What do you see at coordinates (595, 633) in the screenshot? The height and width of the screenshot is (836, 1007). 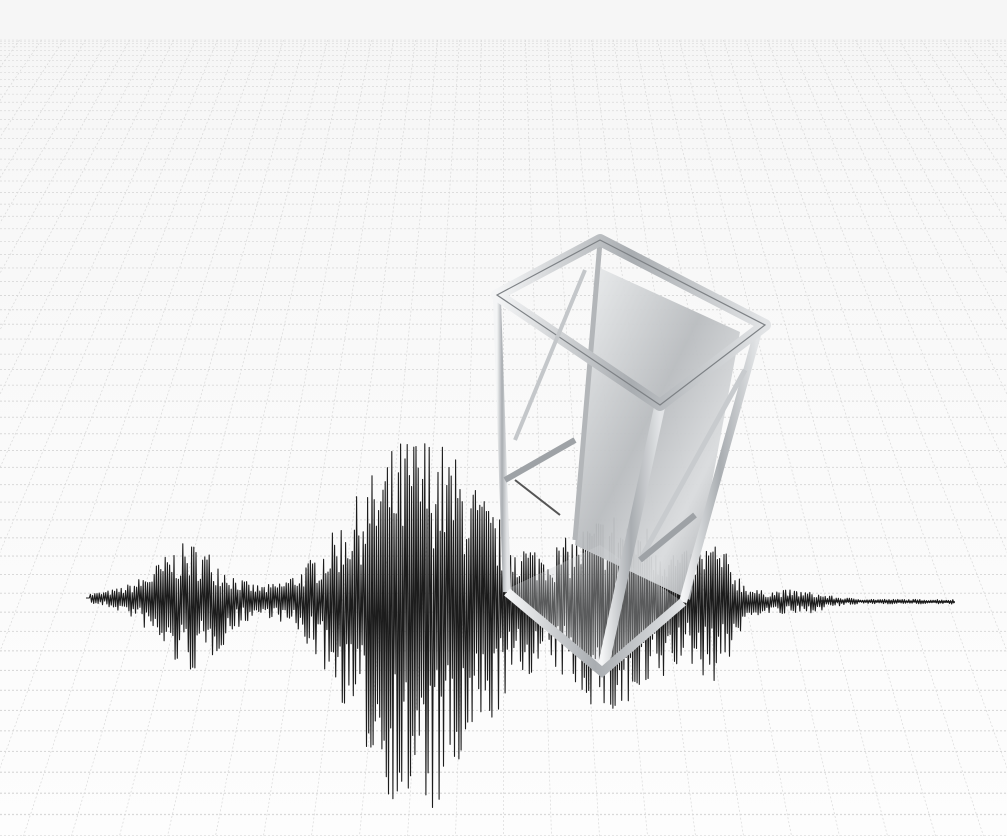 I see `rack-bottom-frame` at bounding box center [595, 633].